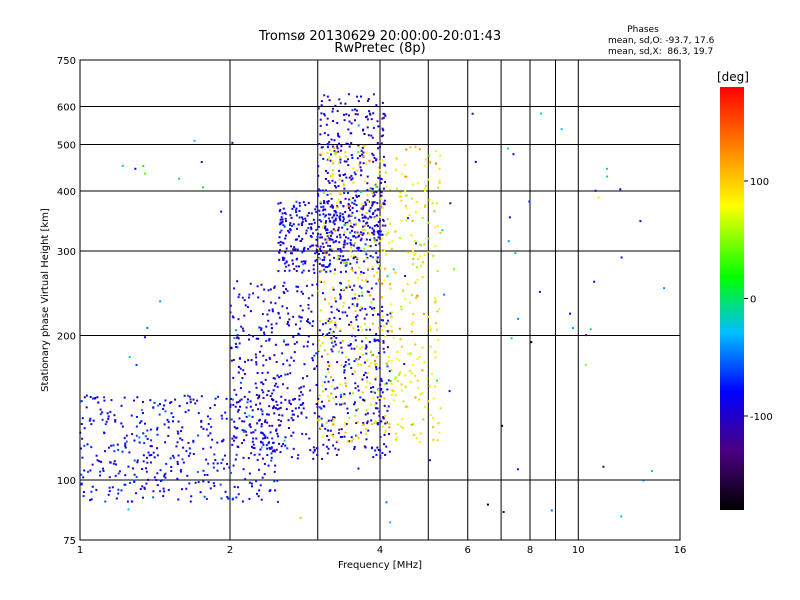  I want to click on colorbar-gradient, so click(732, 298).